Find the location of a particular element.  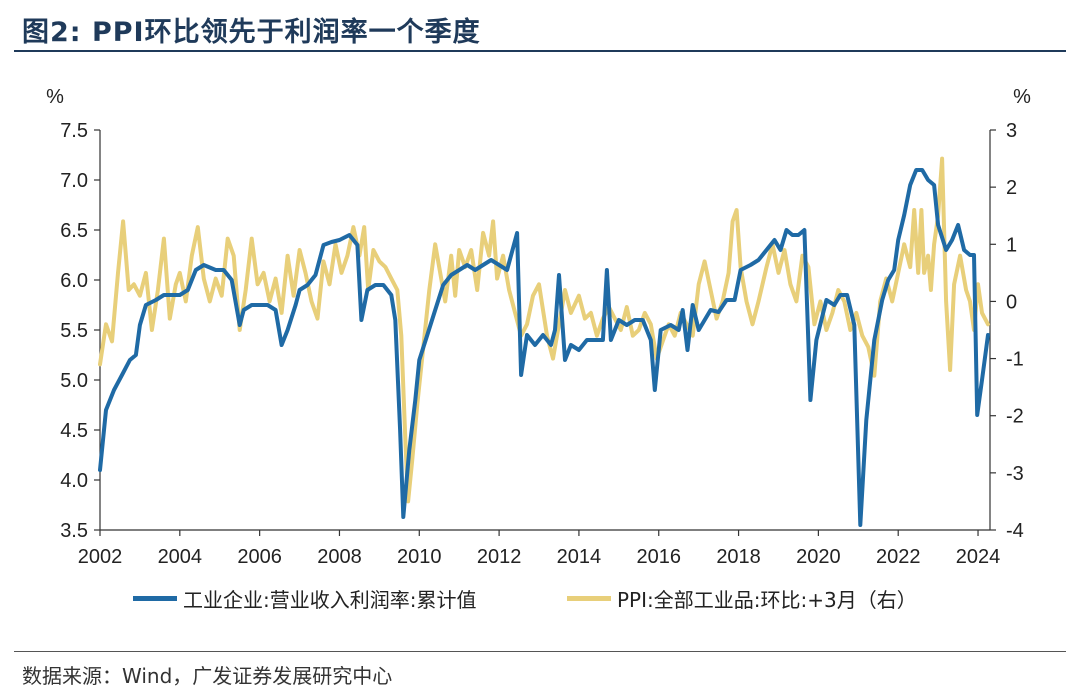

x-tick-label: 2006 is located at coordinates (259, 557).